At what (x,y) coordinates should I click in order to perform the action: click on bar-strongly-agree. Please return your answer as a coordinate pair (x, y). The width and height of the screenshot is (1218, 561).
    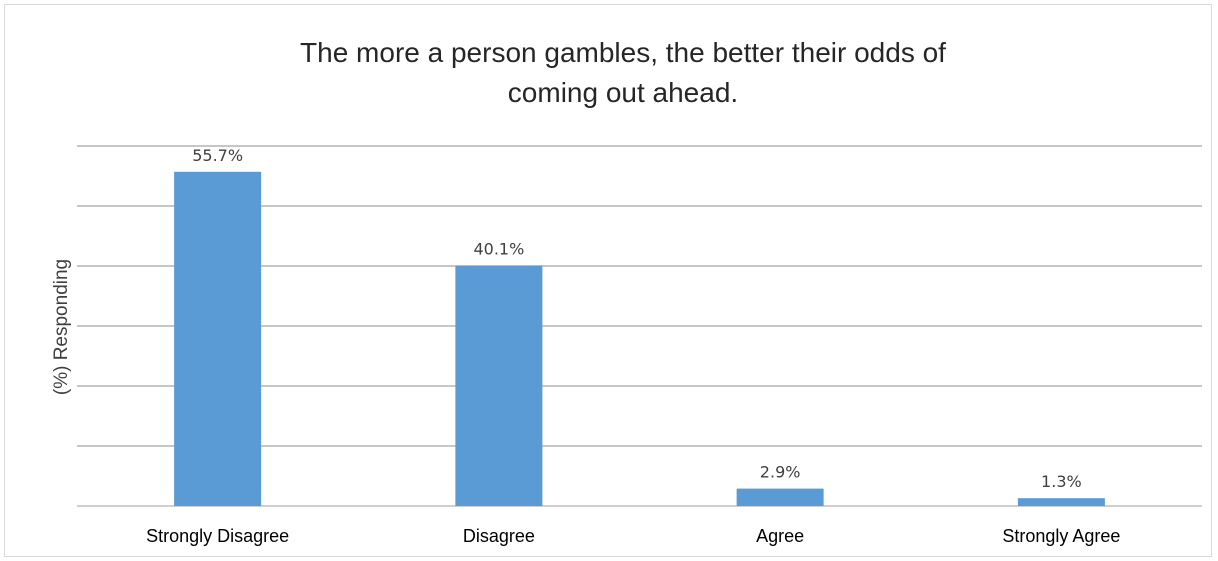
    Looking at the image, I should click on (1061, 502).